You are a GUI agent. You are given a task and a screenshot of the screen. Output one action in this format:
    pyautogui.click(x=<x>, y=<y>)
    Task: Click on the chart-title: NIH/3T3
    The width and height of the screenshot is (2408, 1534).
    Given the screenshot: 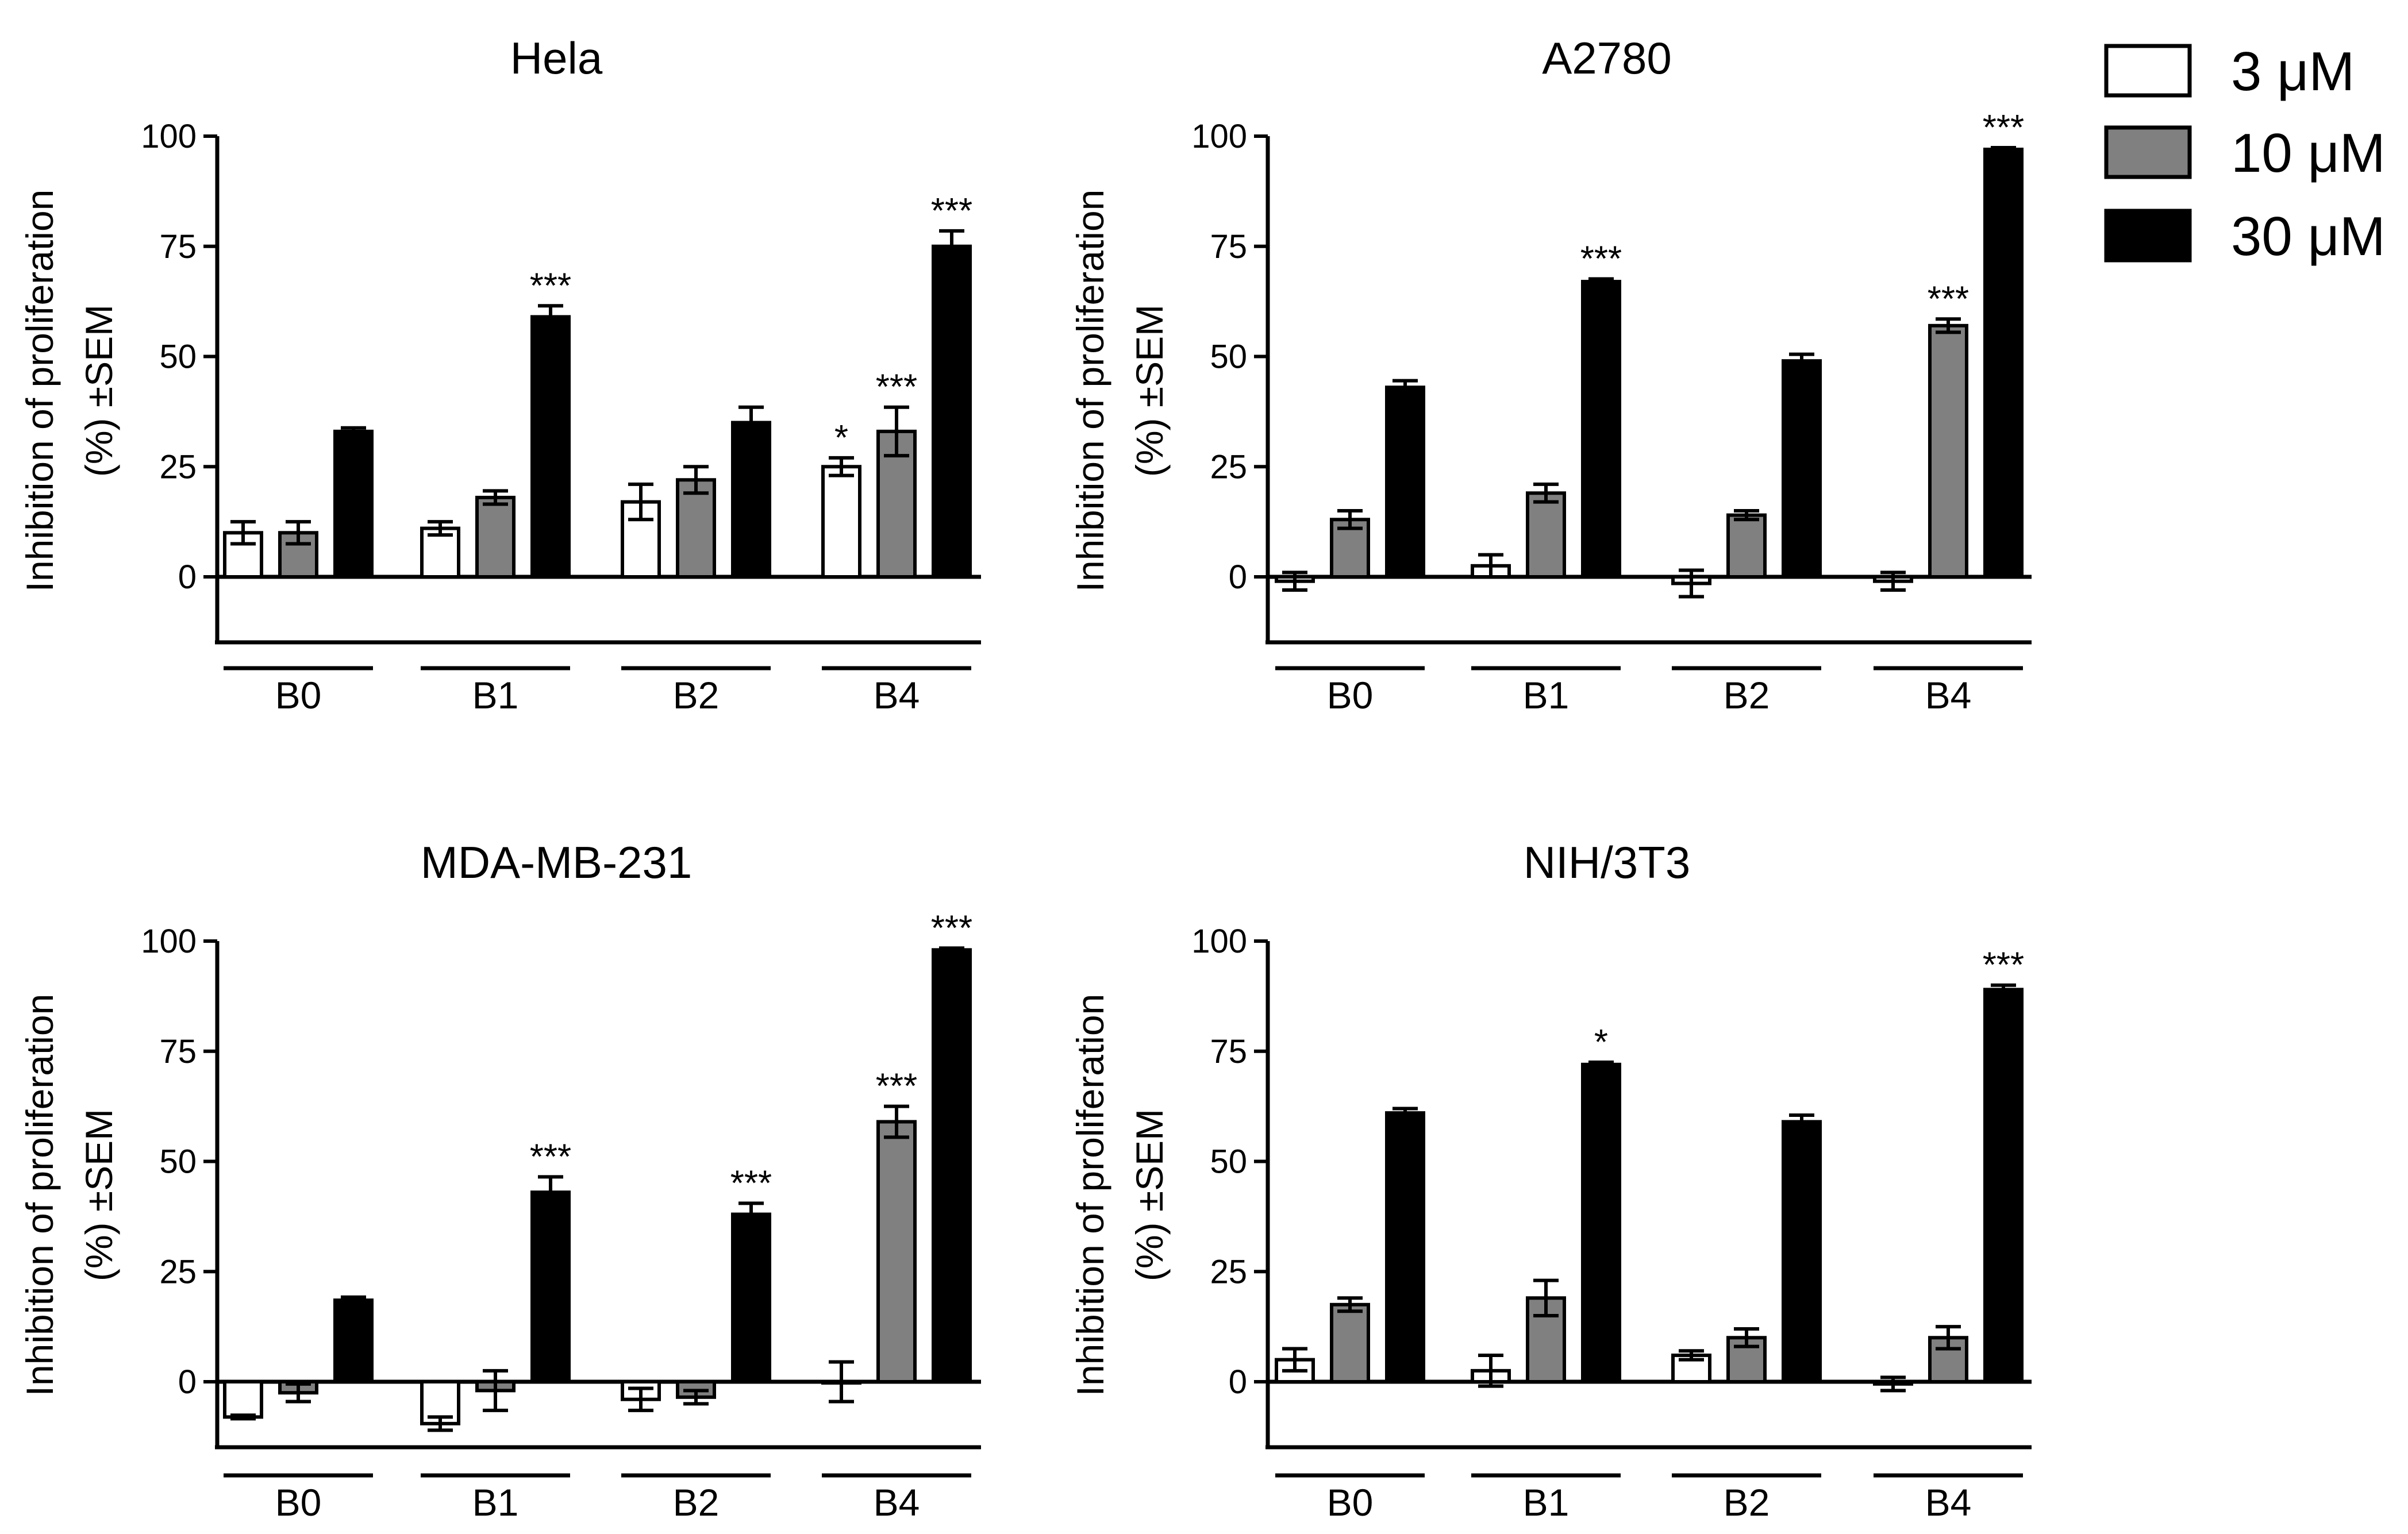 What is the action you would take?
    pyautogui.click(x=1607, y=862)
    